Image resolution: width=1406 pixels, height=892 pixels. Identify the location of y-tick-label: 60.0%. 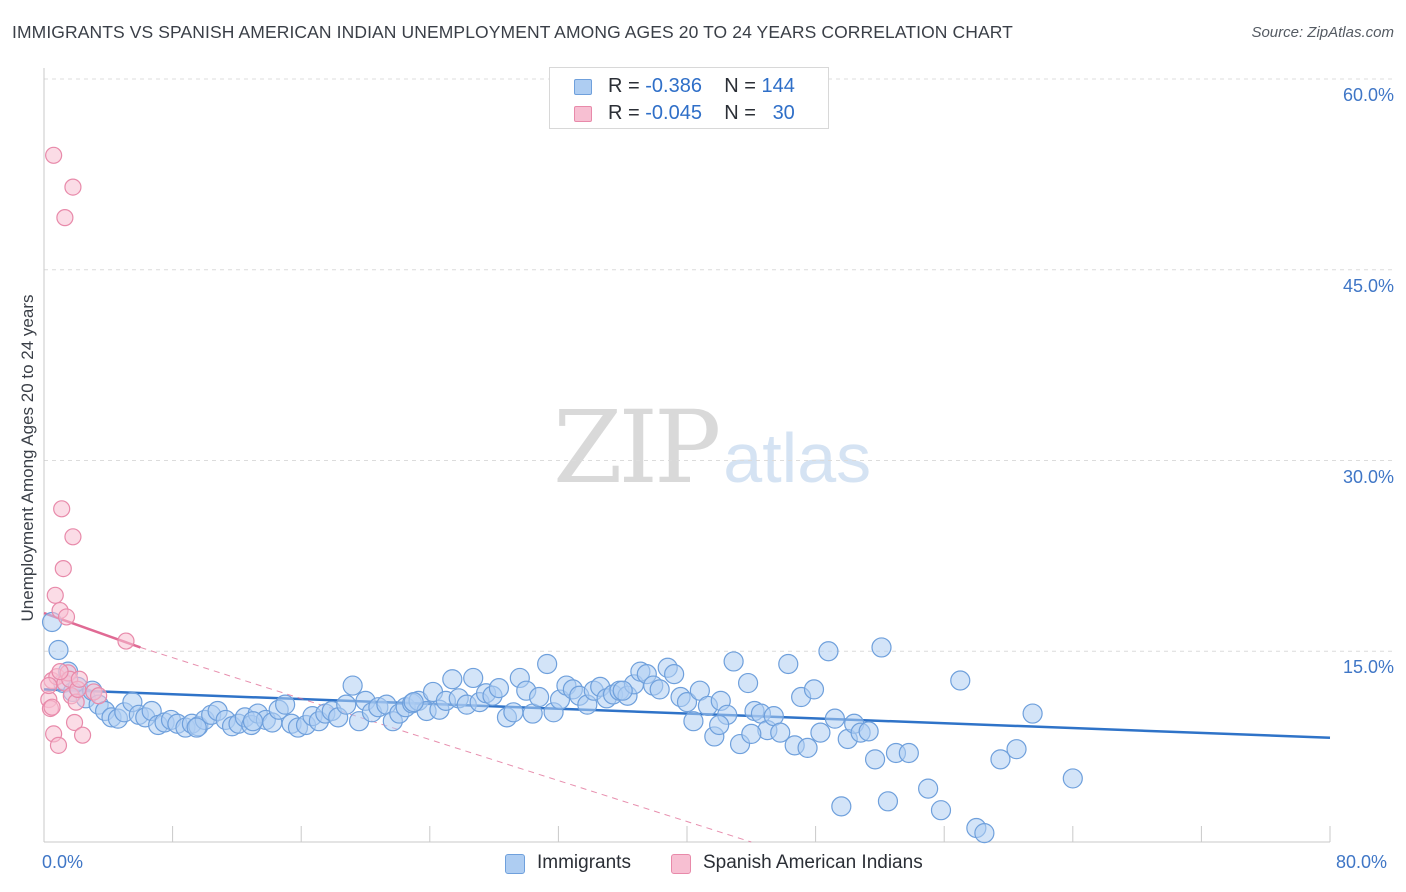
(1368, 95).